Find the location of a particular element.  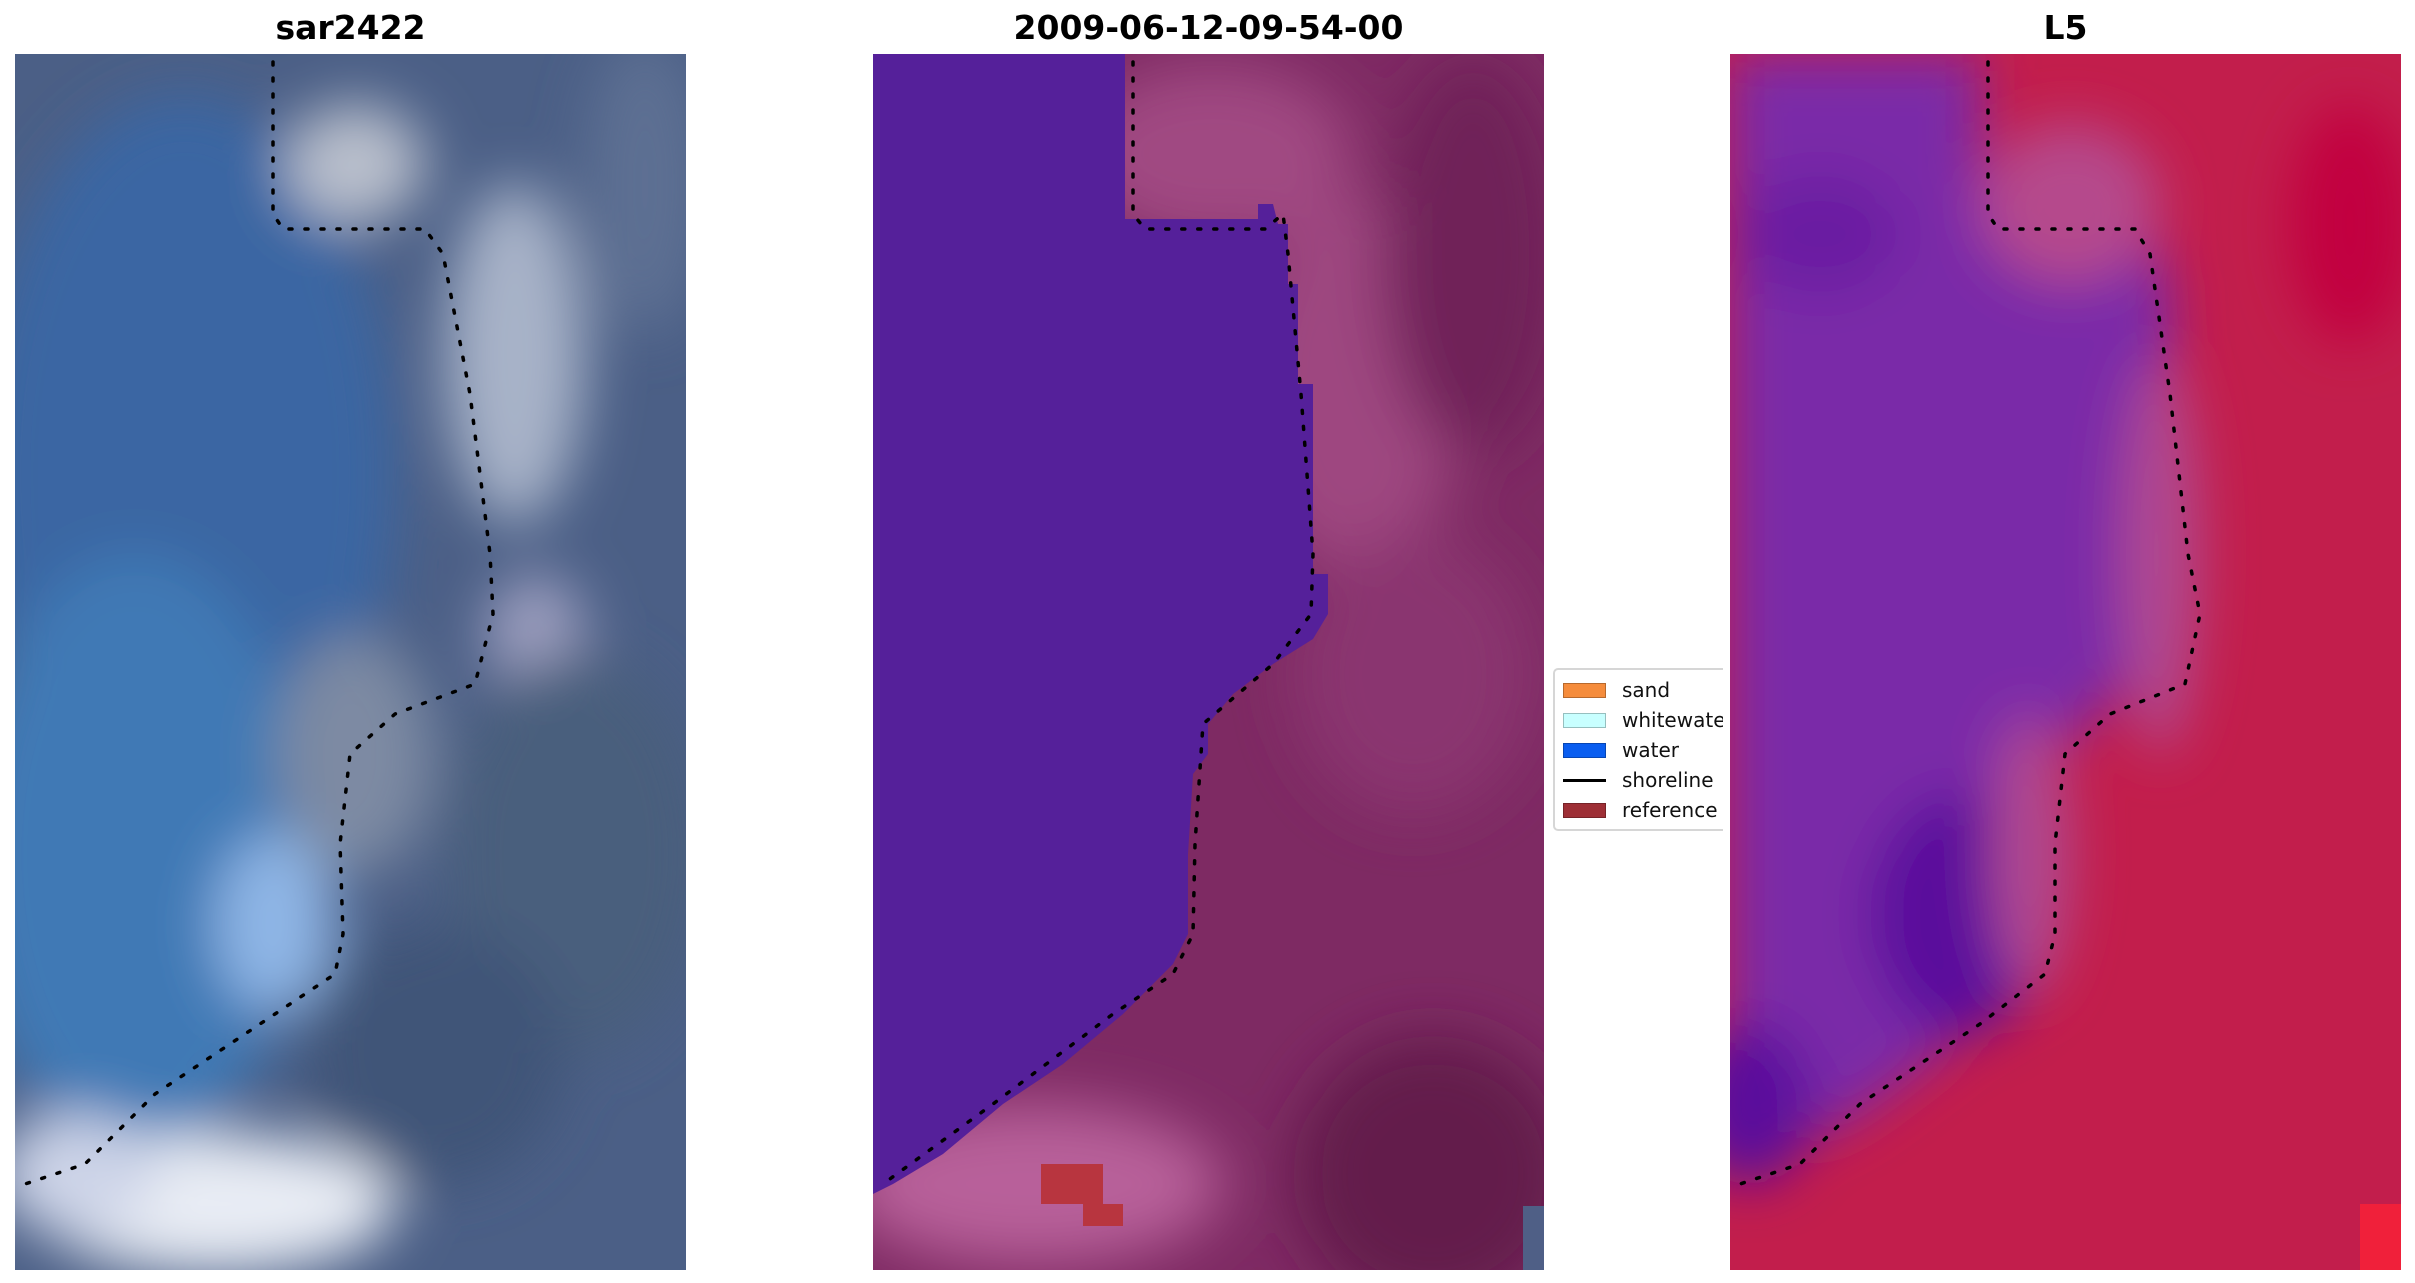

legend-item-water: water is located at coordinates (1621, 750).